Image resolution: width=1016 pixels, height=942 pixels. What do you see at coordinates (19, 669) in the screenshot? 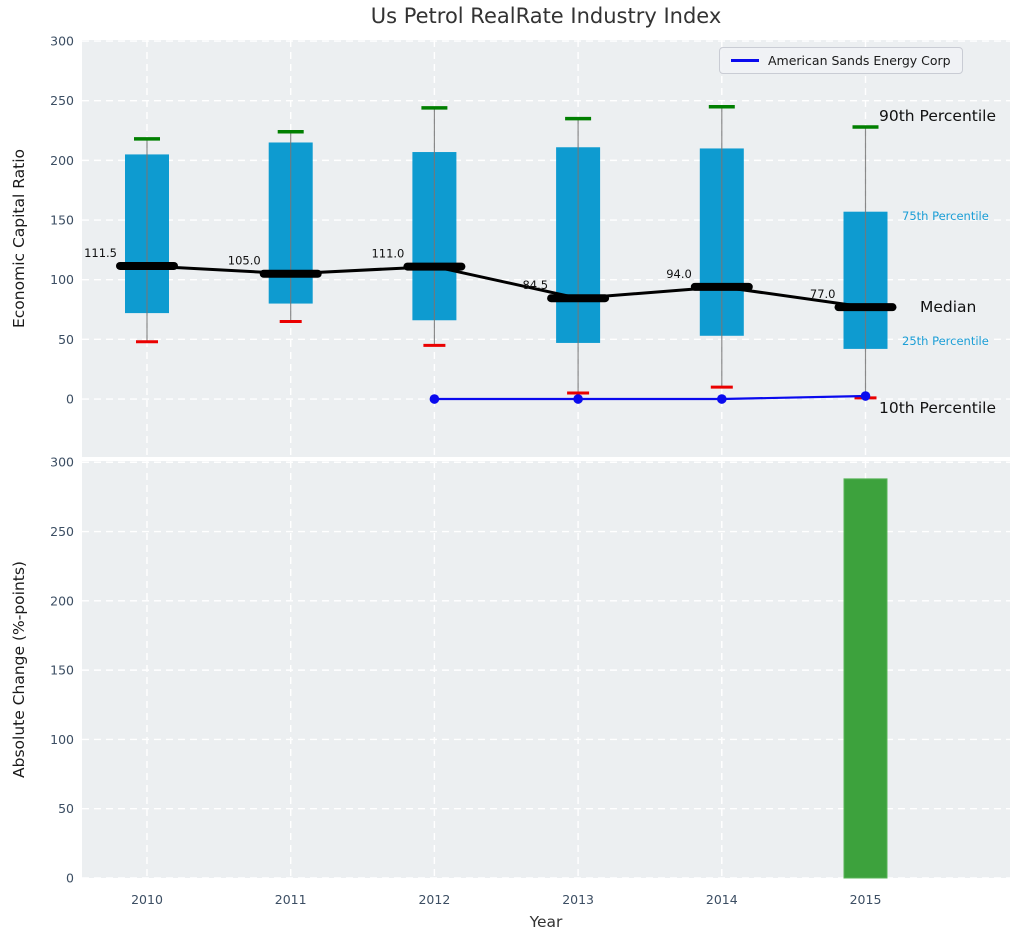
I see `y-axis-label-bottom: Absolute Change (%-points)` at bounding box center [19, 669].